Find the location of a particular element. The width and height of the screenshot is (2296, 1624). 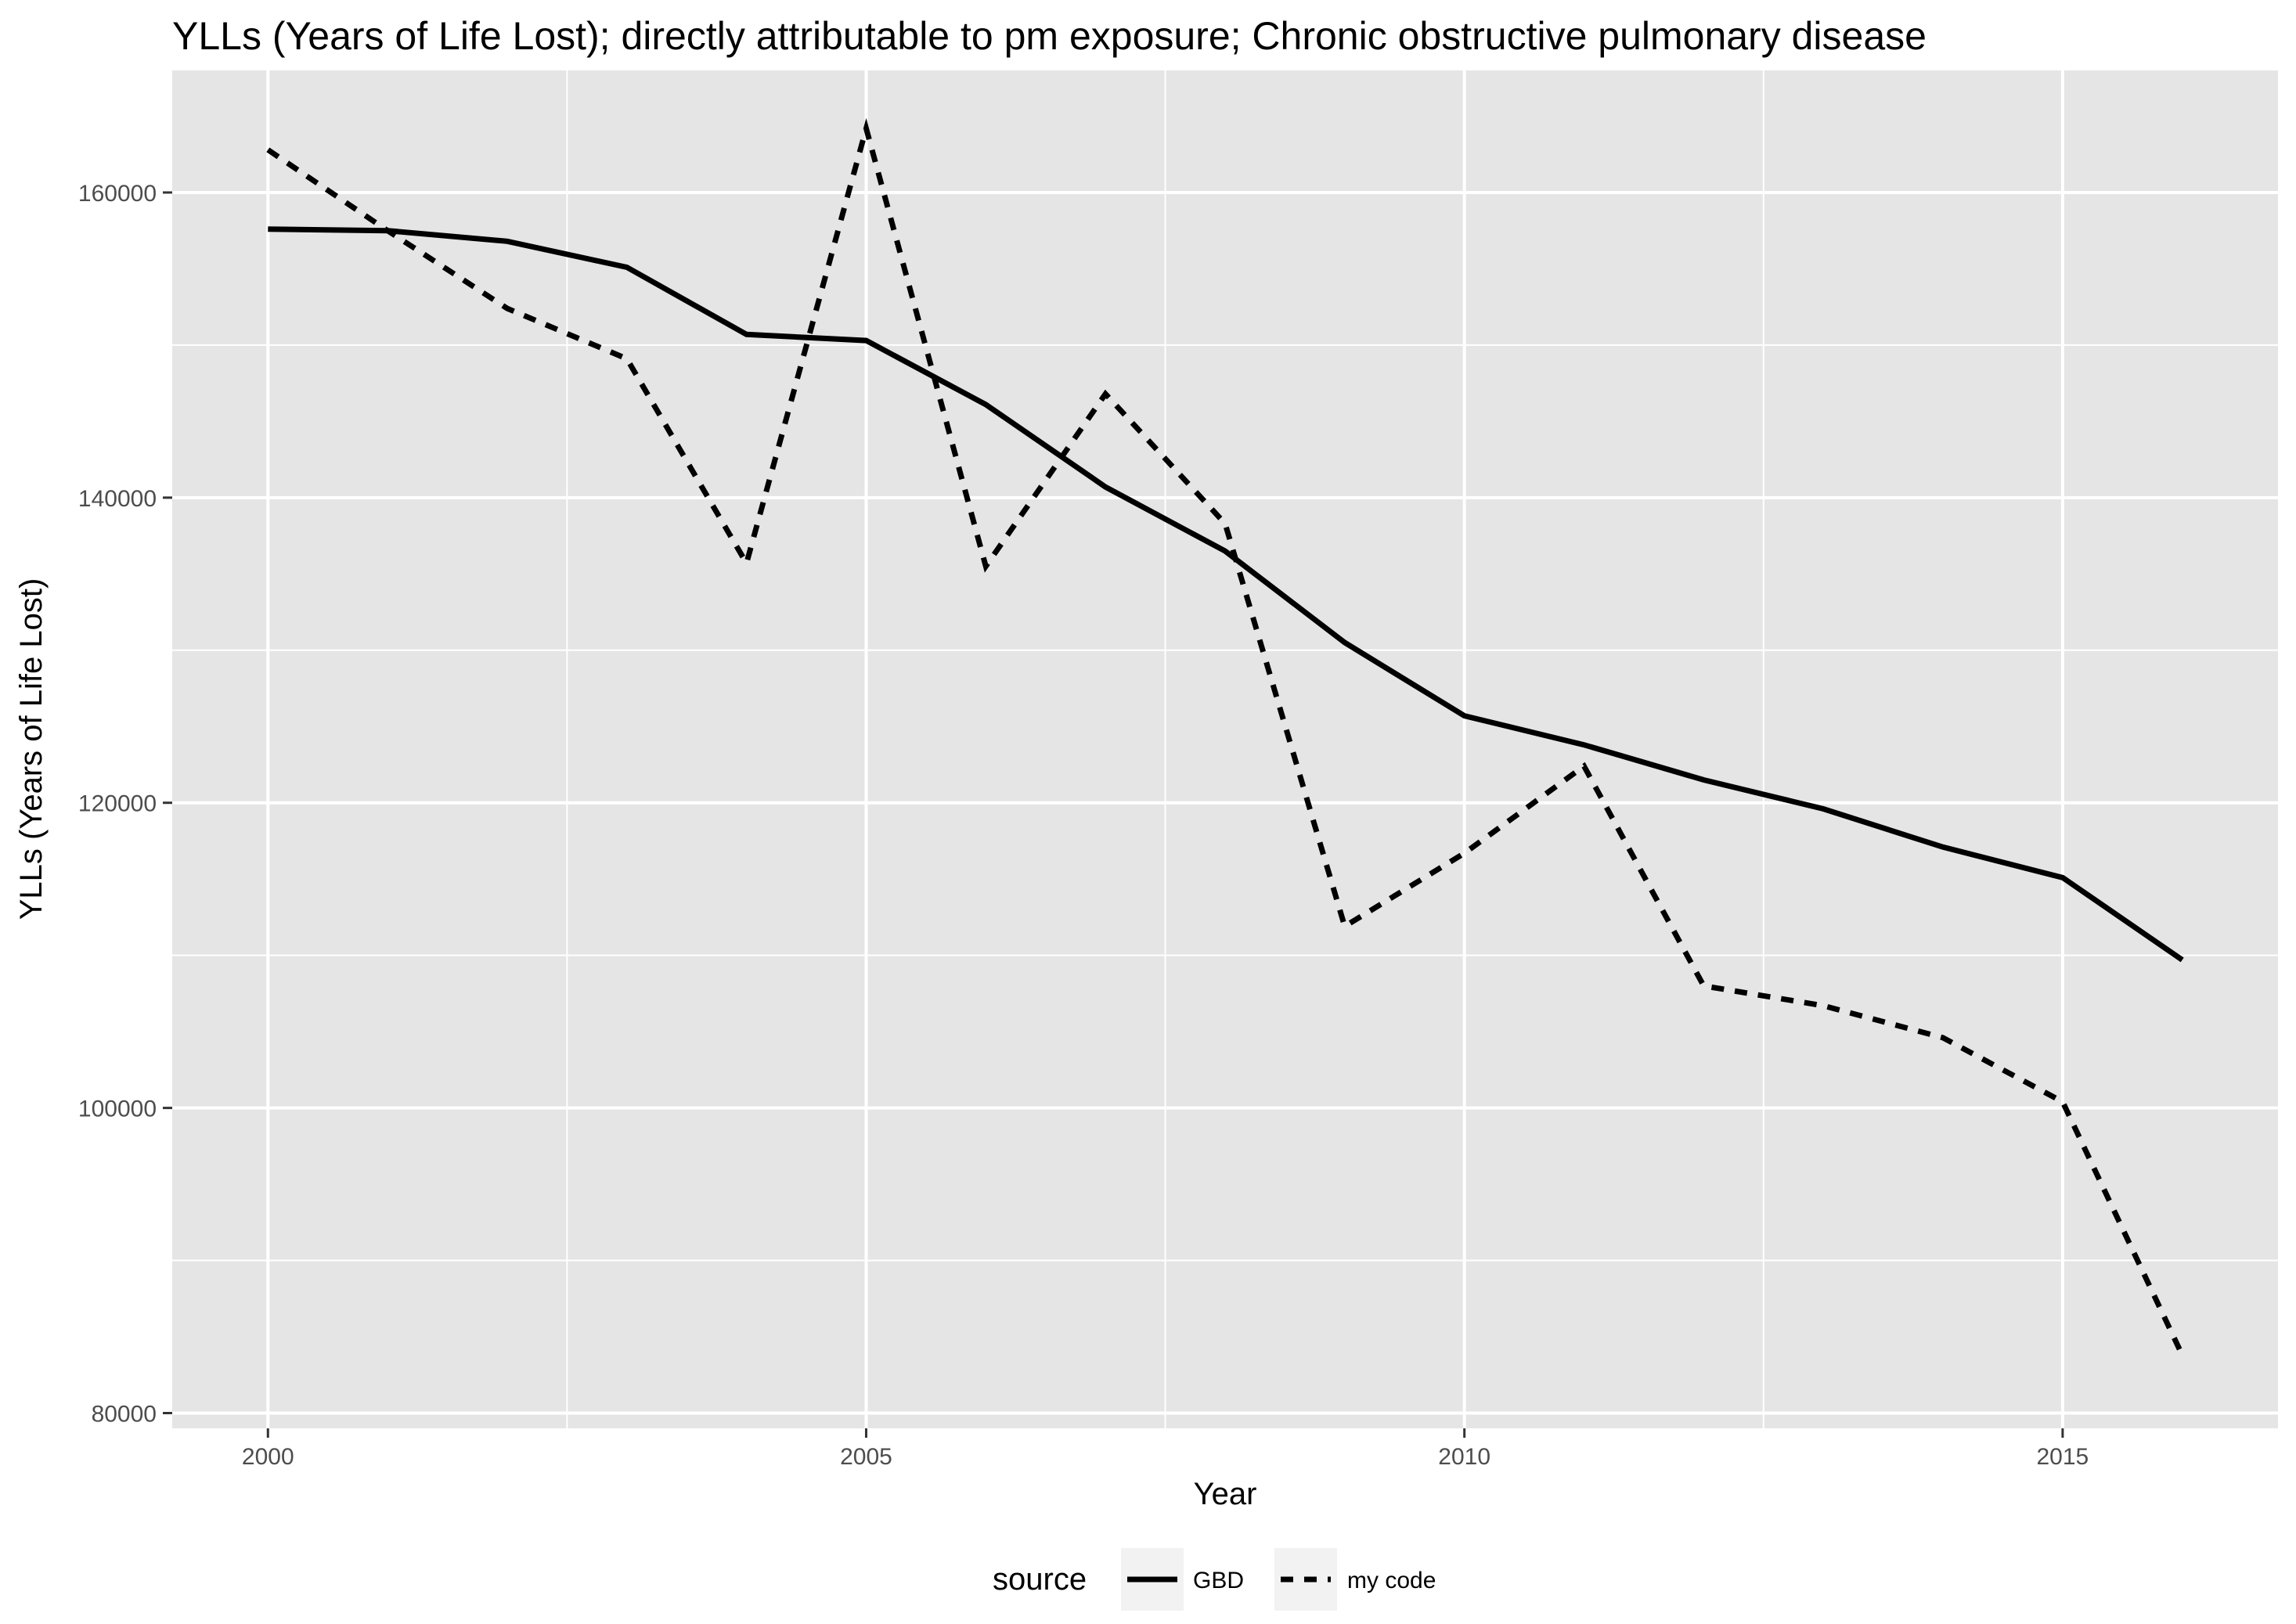

legend-label: my code is located at coordinates (1391, 1580).